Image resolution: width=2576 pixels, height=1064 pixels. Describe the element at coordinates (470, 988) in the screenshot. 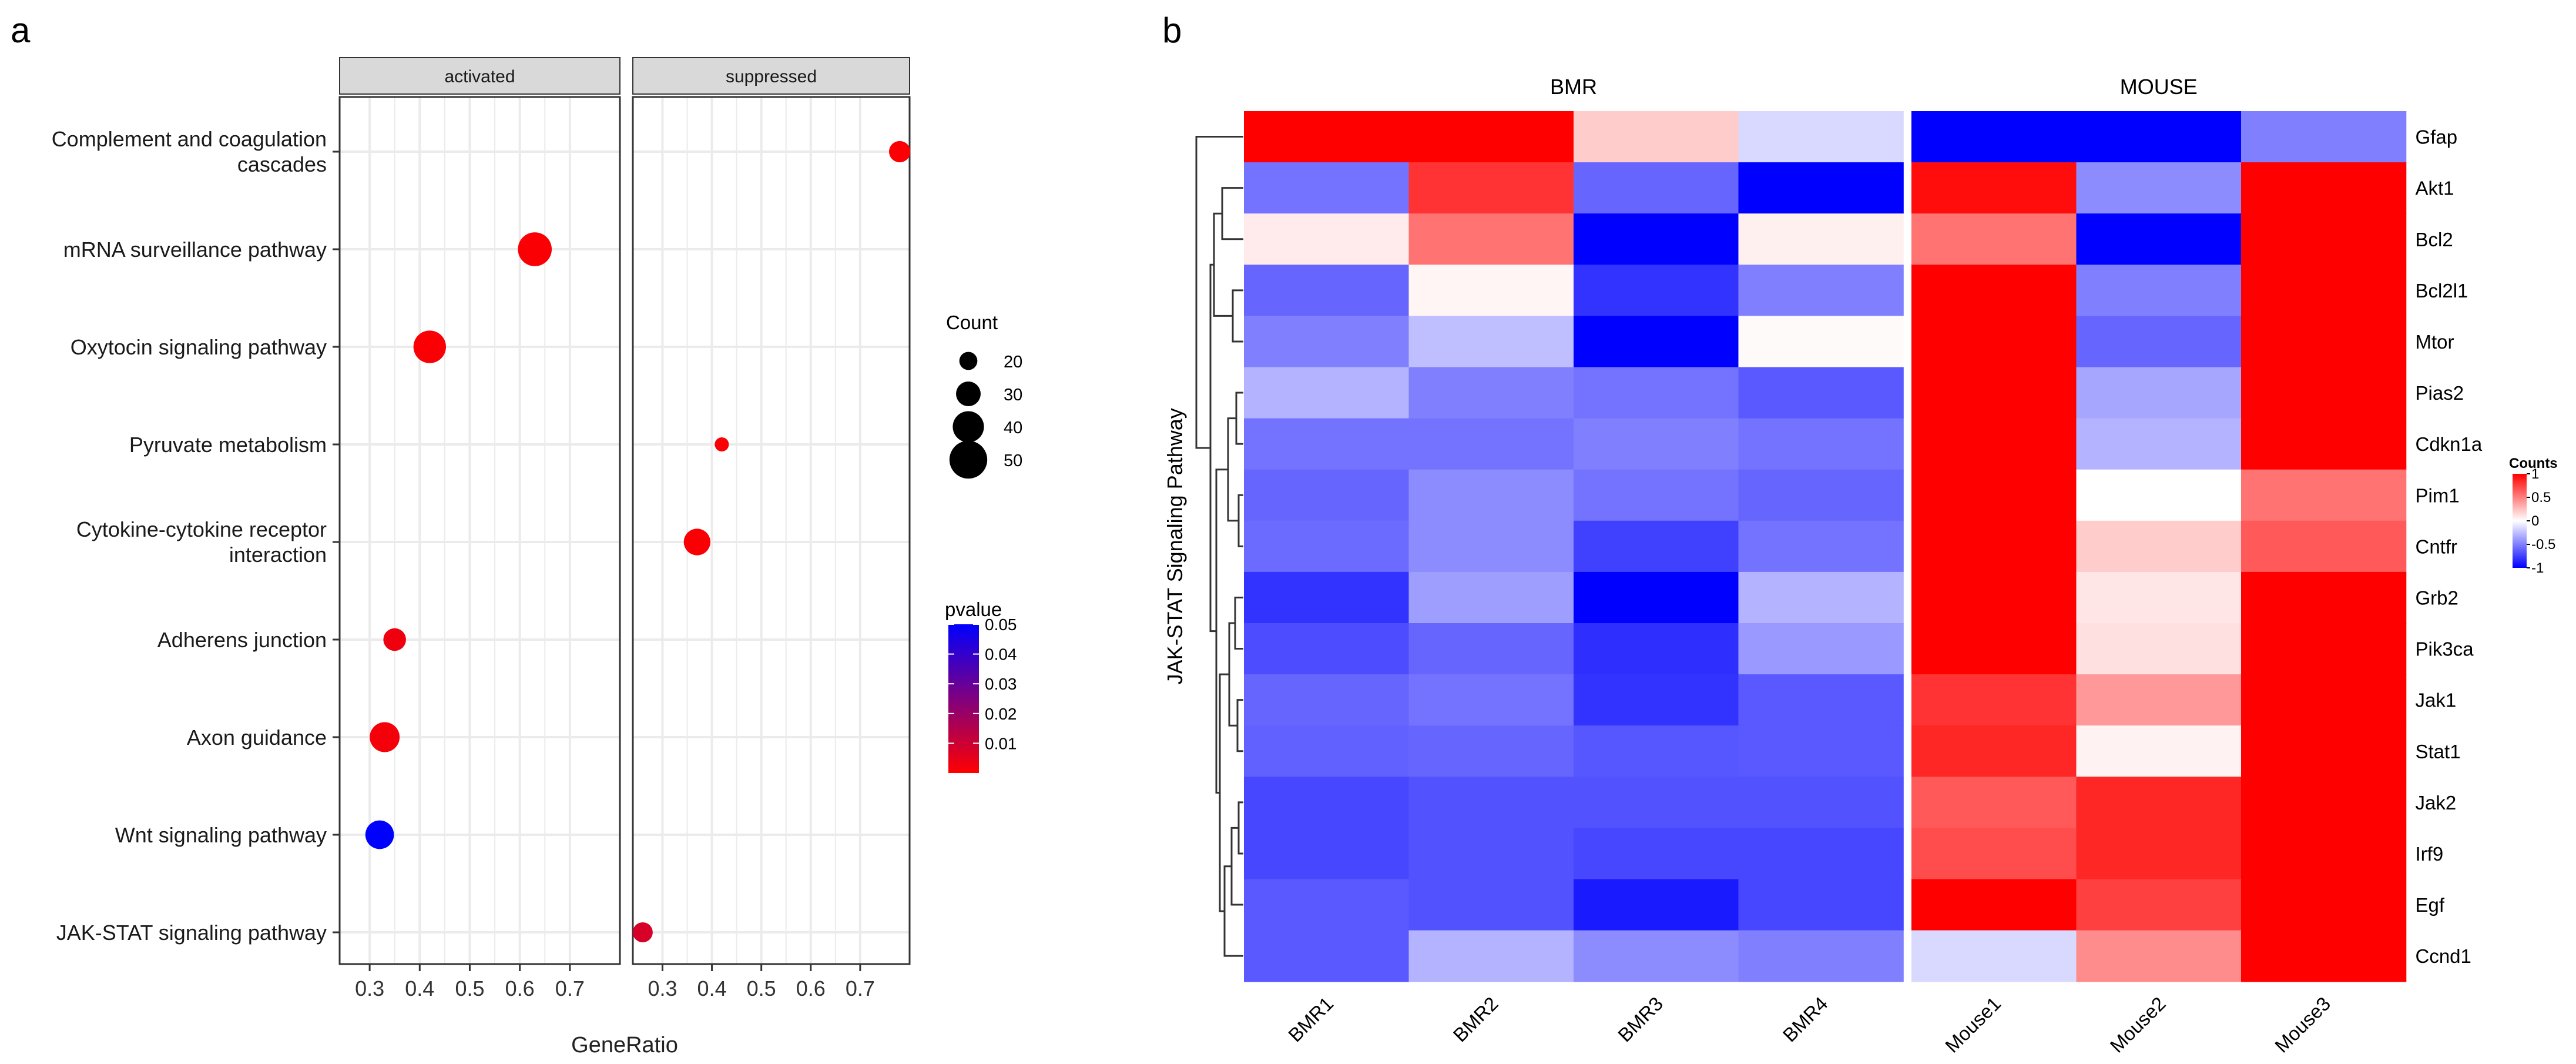

I see `x-tick-label: 0.5` at that location.